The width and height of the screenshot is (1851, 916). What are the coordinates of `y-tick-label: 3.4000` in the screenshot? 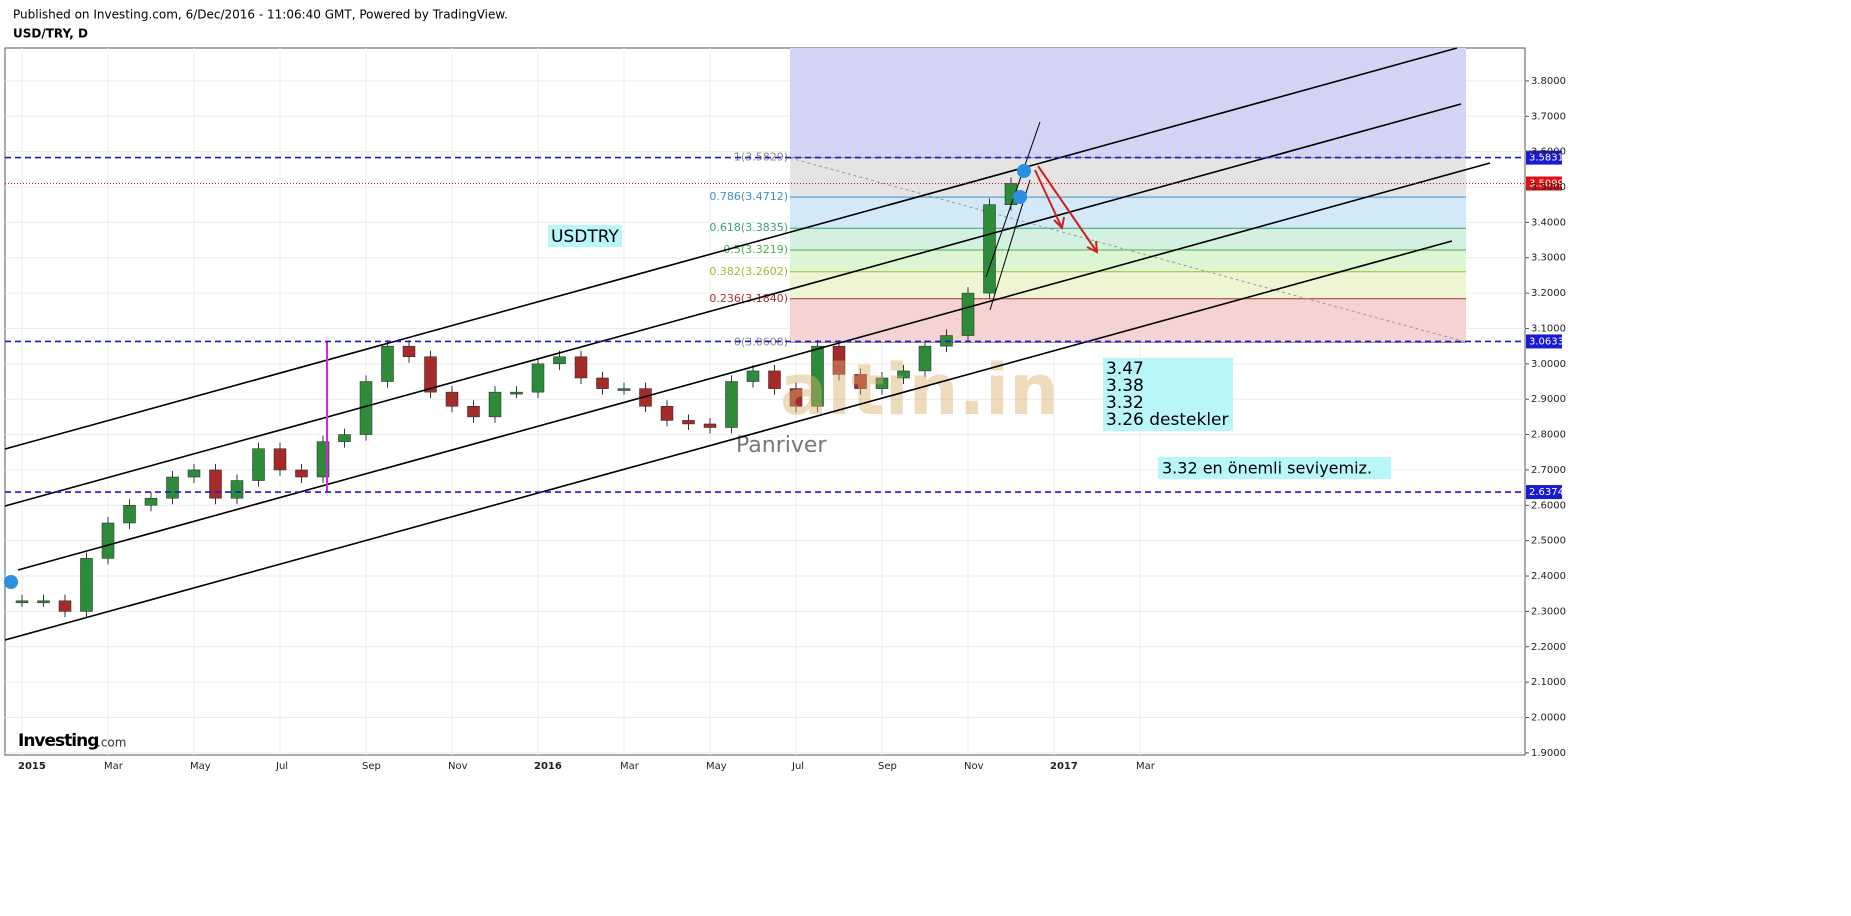 It's located at (1548, 222).